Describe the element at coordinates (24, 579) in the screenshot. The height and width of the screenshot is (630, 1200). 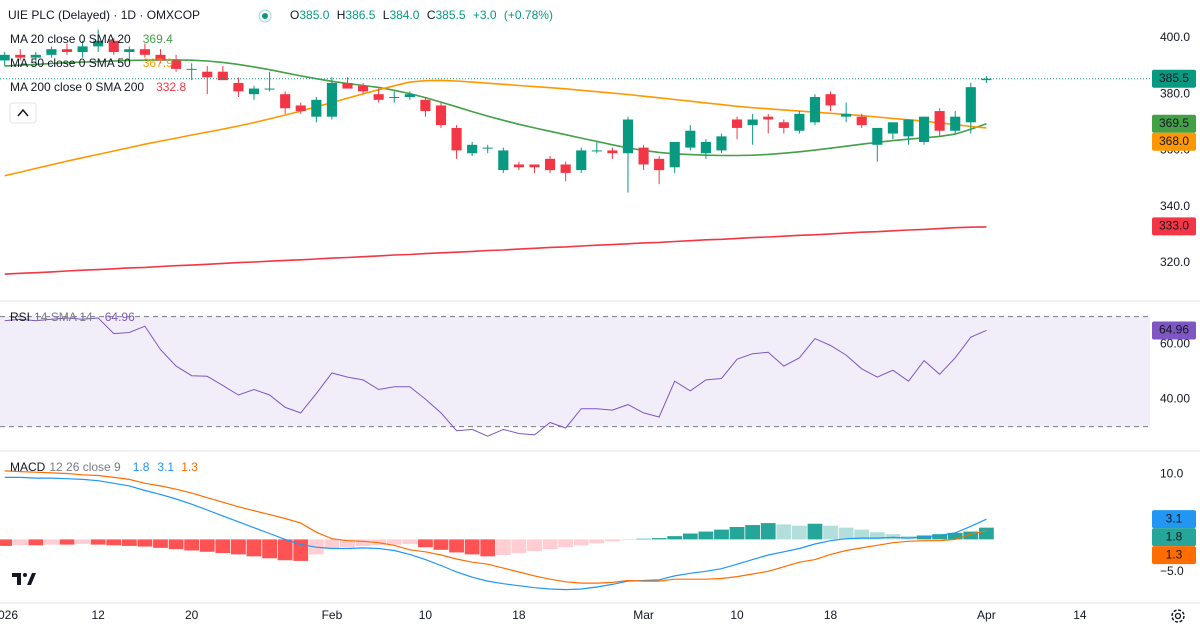
I see `tradingview-logo` at that location.